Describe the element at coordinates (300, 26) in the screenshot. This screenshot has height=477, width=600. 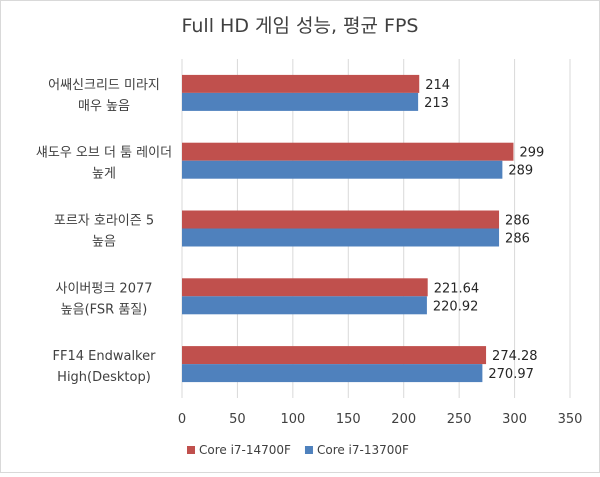
I see `chart-title: Full HD 게임 성능, 평균 FPS` at that location.